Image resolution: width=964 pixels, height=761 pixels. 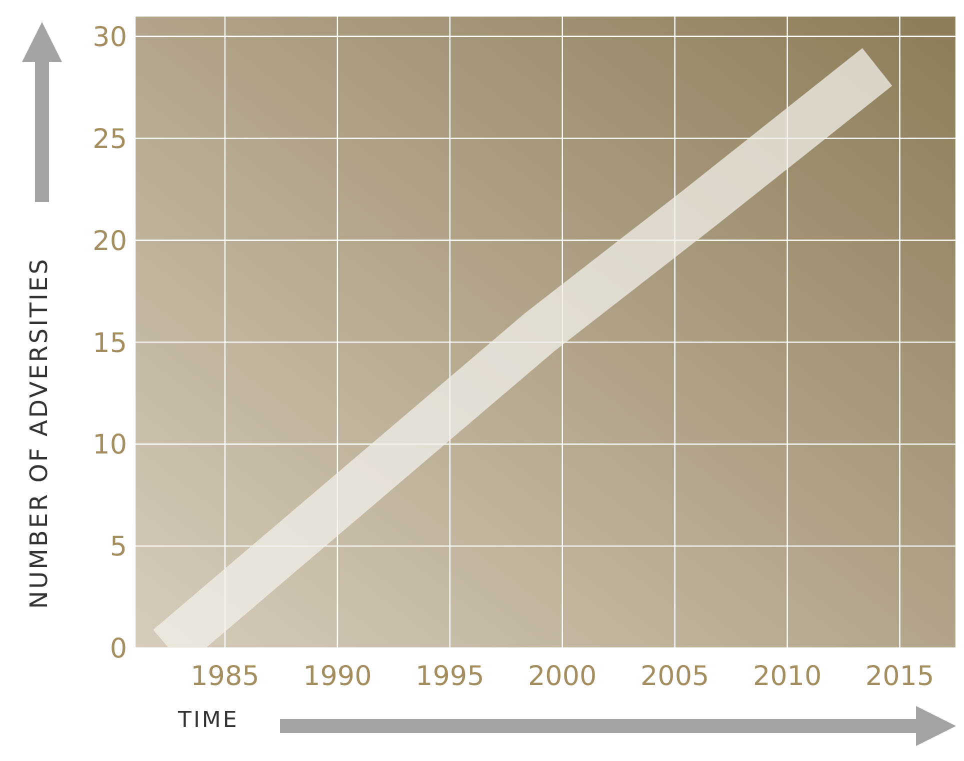 I want to click on x-tick-label: 1995, so click(x=450, y=676).